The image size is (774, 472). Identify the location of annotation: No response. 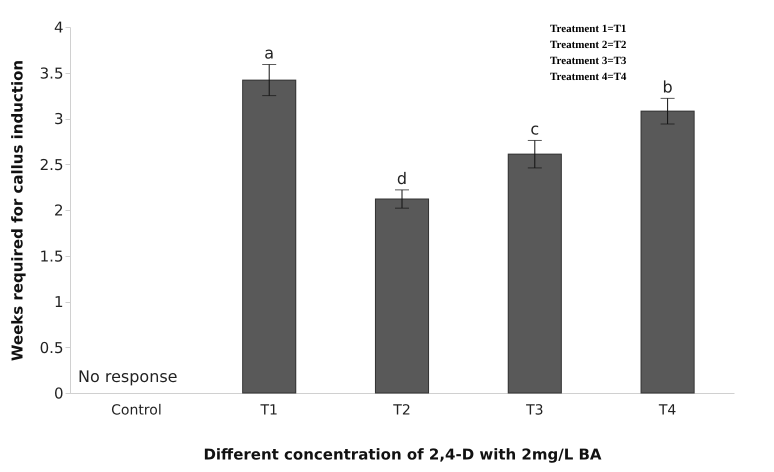
(128, 376).